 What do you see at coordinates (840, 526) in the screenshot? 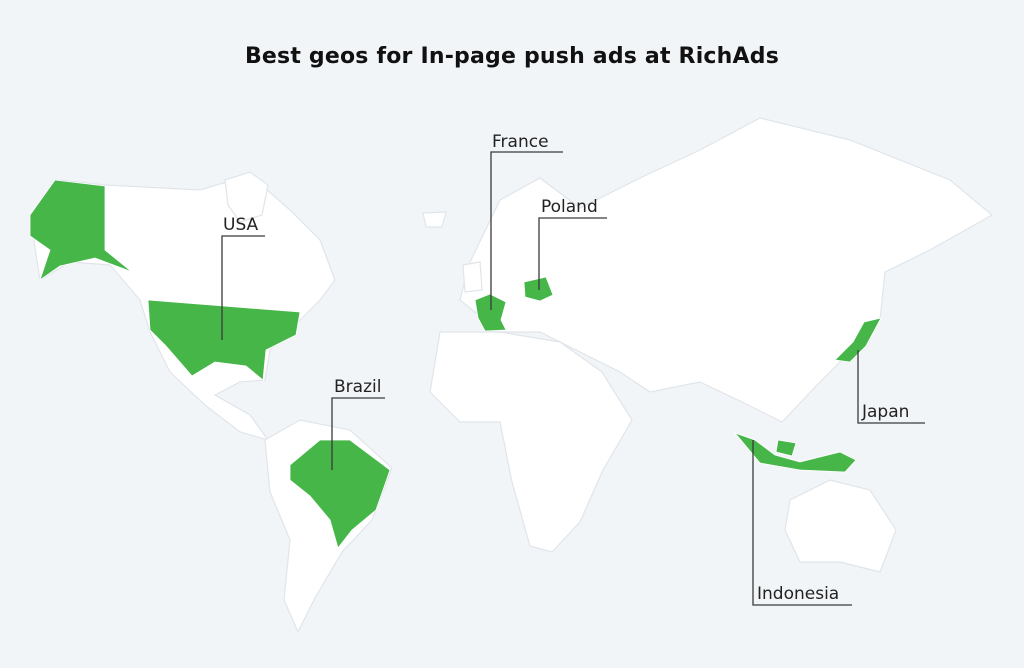
I see `australia` at bounding box center [840, 526].